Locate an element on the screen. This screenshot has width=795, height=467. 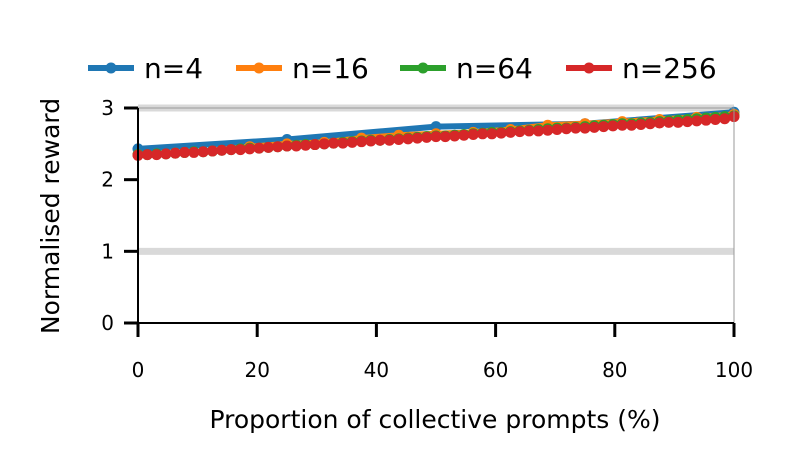
legend-entry-1: n=16 is located at coordinates (302, 68).